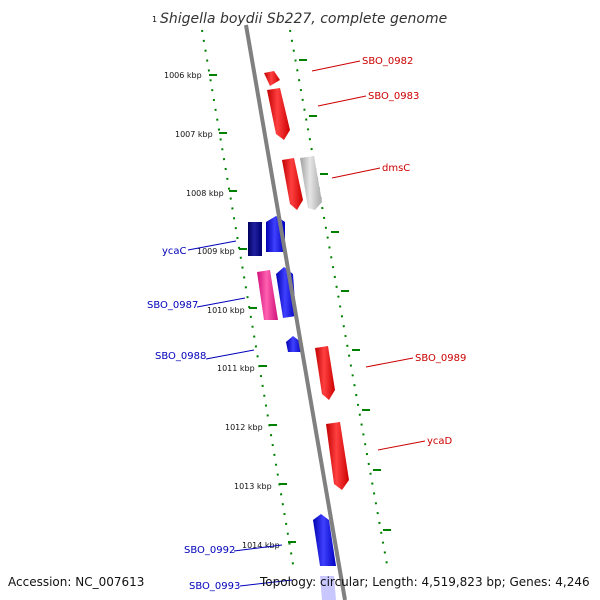  Describe the element at coordinates (292, 184) in the screenshot. I see `gene-dmsC-arrow` at that location.